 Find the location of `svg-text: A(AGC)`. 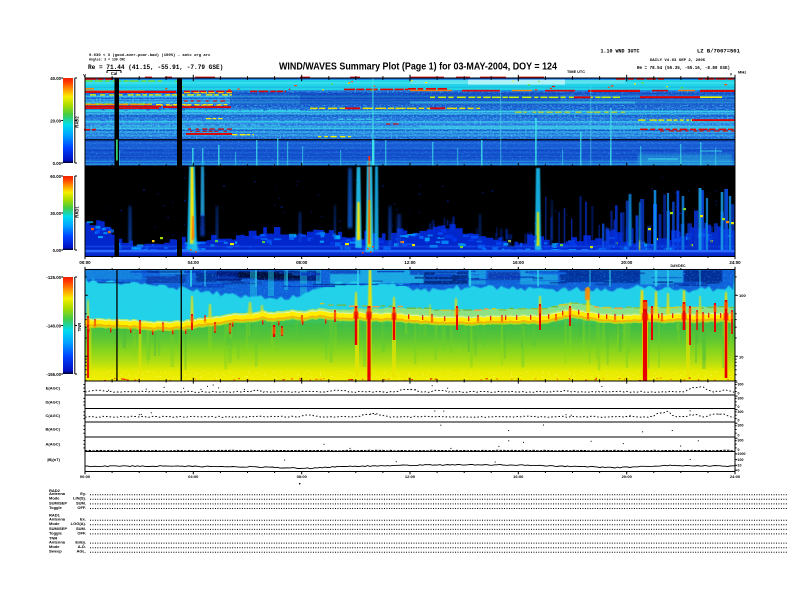

svg-text: A(AGC) is located at coordinates (53, 444).